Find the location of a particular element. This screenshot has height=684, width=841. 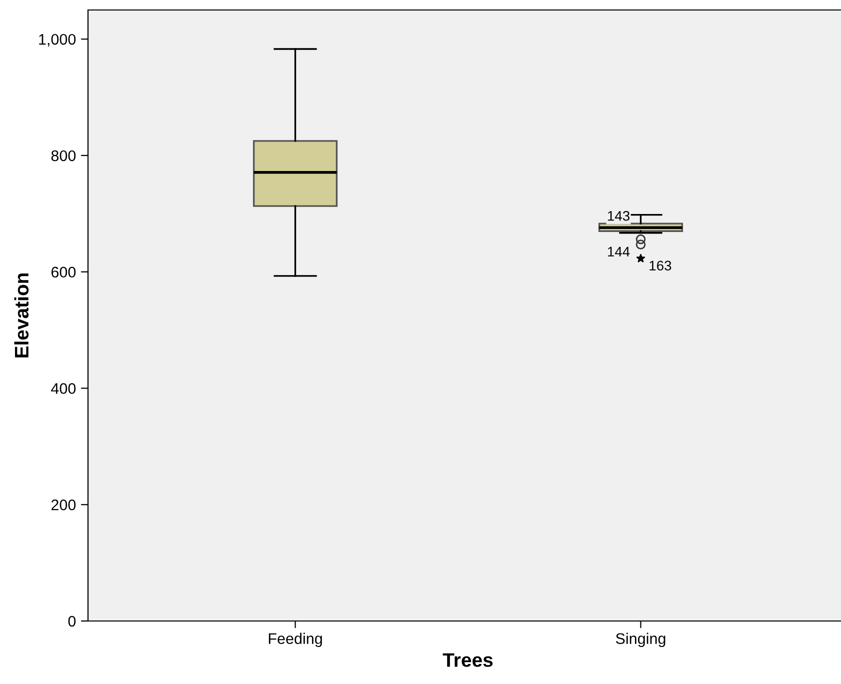

y-tick-label: 200 is located at coordinates (63, 504).